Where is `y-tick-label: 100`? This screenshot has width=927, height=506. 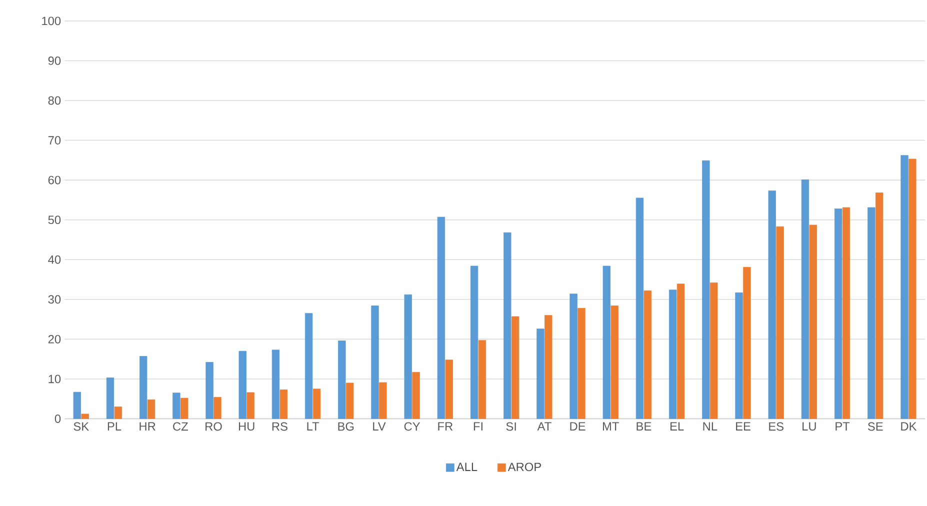
y-tick-label: 100 is located at coordinates (51, 20).